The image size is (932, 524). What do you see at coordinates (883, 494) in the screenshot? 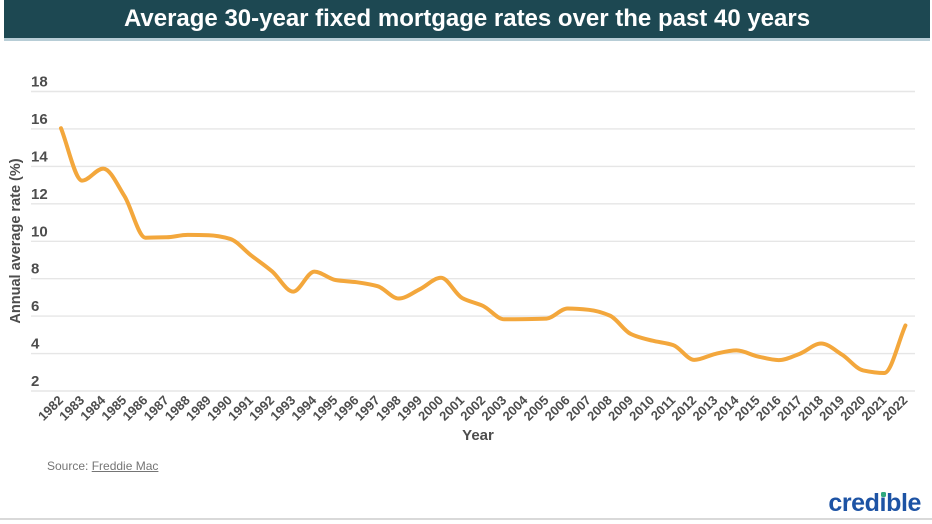
I see `logo-i-dot-icon` at bounding box center [883, 494].